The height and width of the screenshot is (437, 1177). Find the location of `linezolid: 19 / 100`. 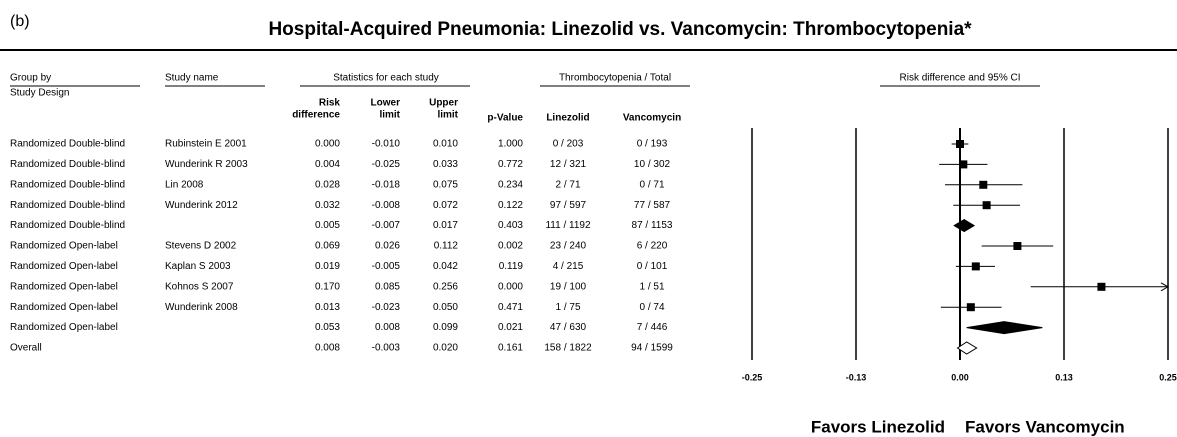

linezolid: 19 / 100 is located at coordinates (568, 286).